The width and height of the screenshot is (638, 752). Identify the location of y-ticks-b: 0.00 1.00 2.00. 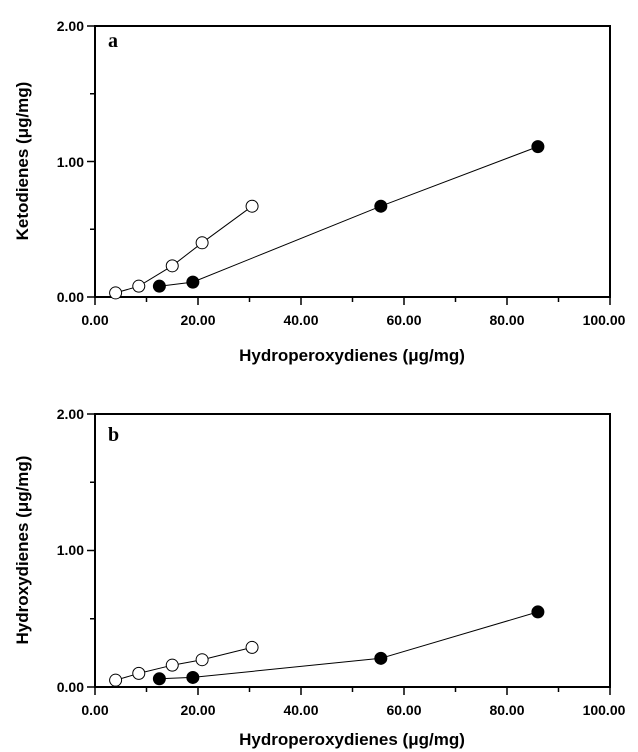
(70, 550).